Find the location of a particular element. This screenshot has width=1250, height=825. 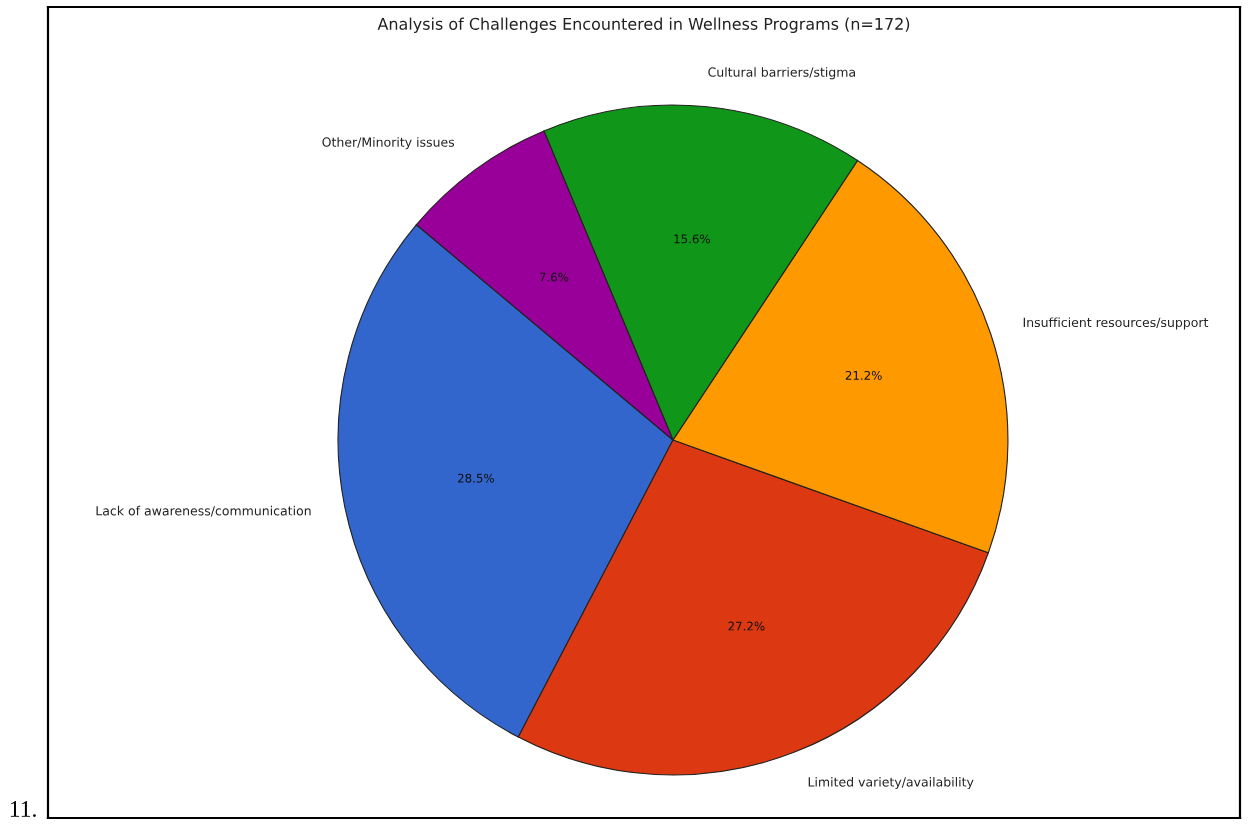

slice-label: Limited variety/availability is located at coordinates (891, 783).